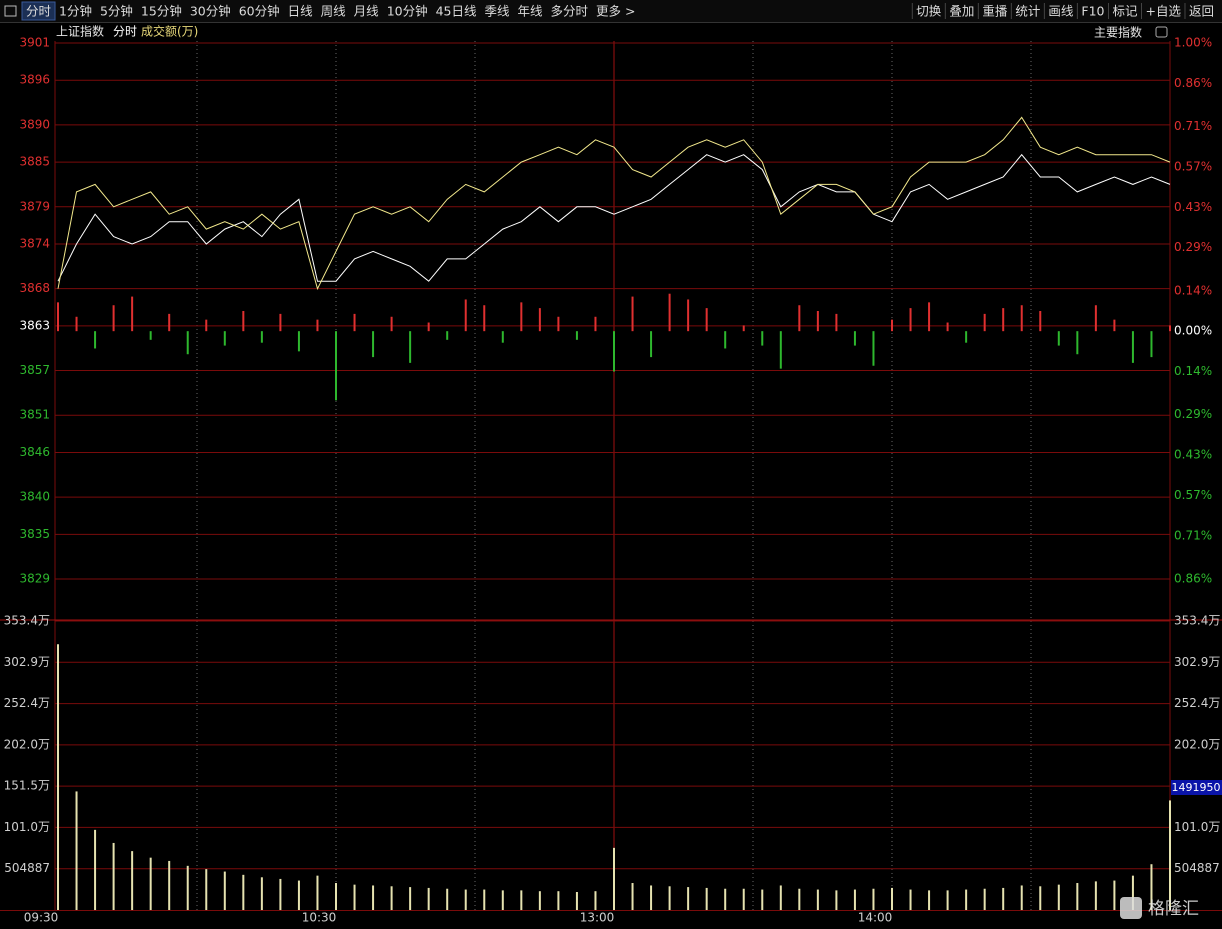 This screenshot has height=929, width=1222. I want to click on toolbar-item: 重播, so click(995, 11).